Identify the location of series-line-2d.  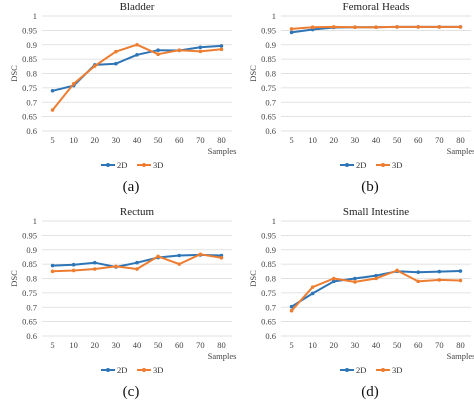
(137, 68).